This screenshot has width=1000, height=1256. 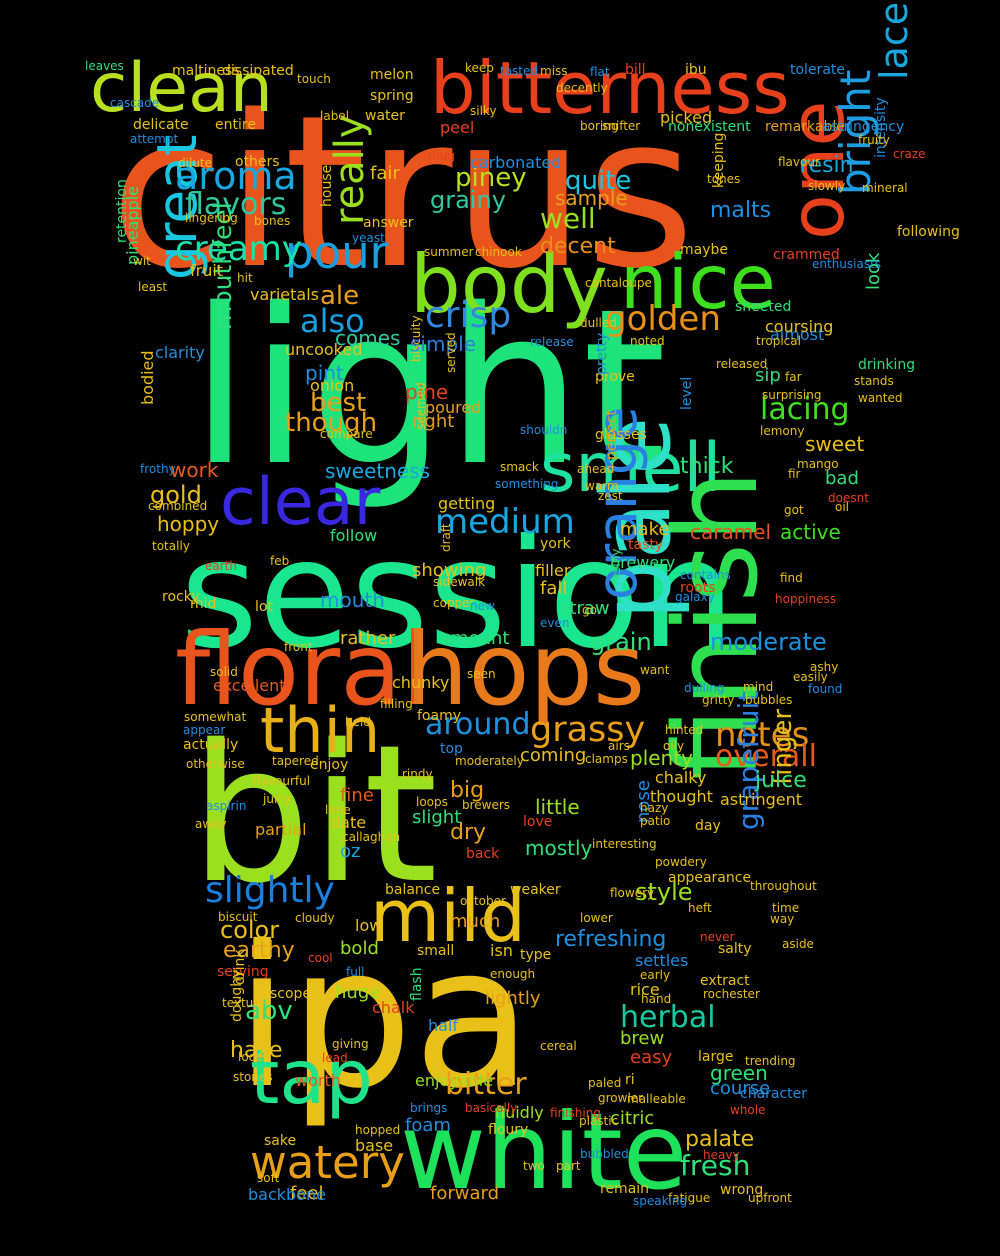 What do you see at coordinates (554, 71) in the screenshot?
I see `word-miss: miss` at bounding box center [554, 71].